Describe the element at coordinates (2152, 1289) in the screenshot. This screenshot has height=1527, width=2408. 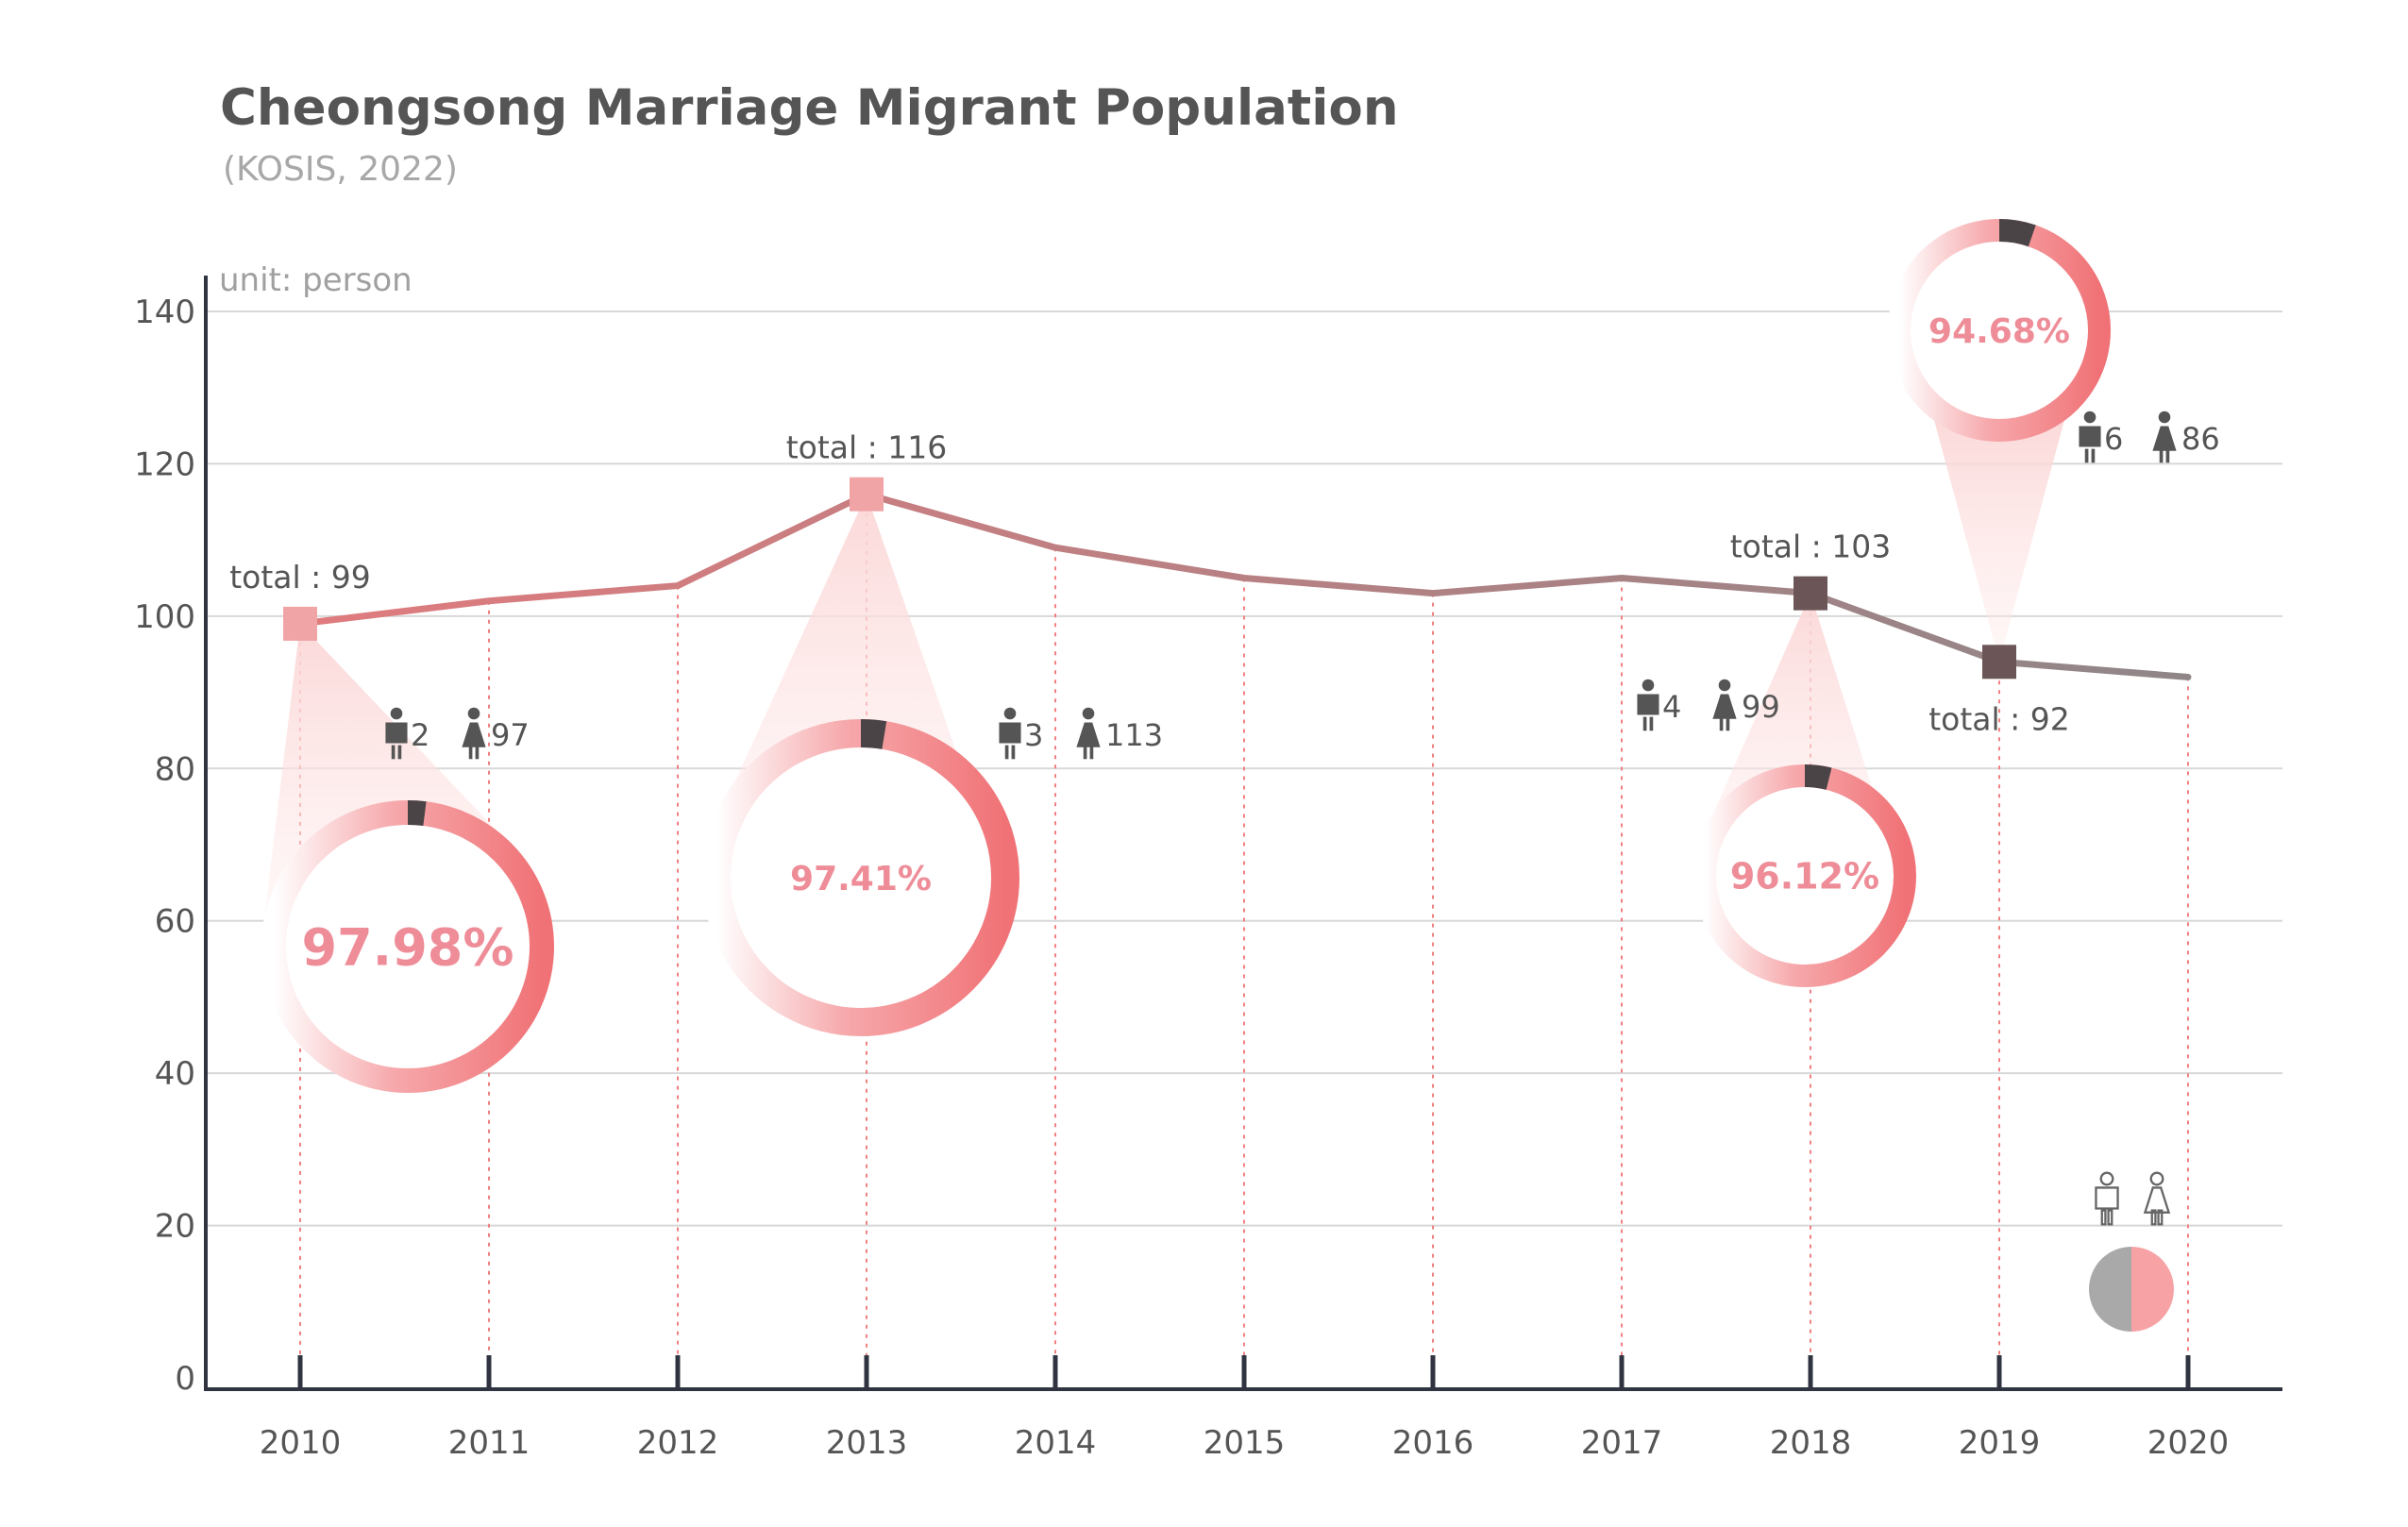
I see `legend-female-half` at that location.